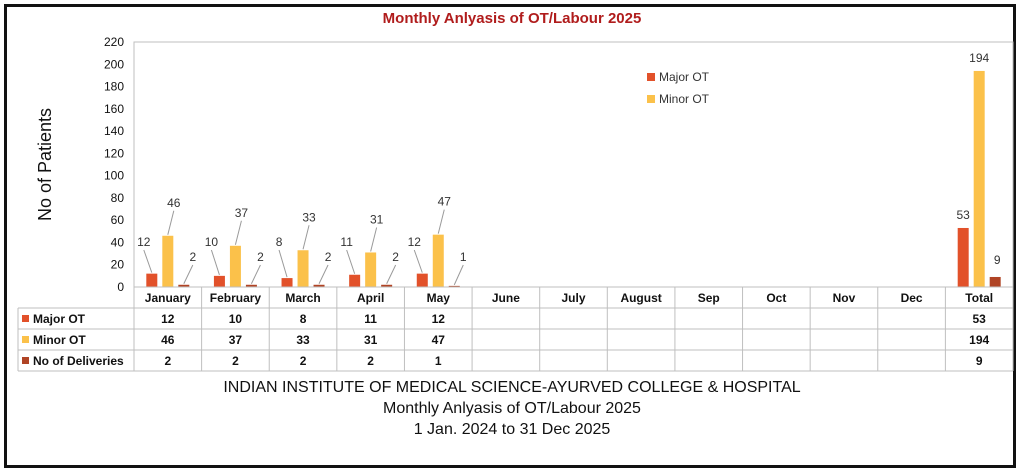 Image resolution: width=1024 pixels, height=475 pixels. Describe the element at coordinates (512, 429) in the screenshot. I see `date-range: 1 Jan. 2024 to 31 Dec 2025` at that location.